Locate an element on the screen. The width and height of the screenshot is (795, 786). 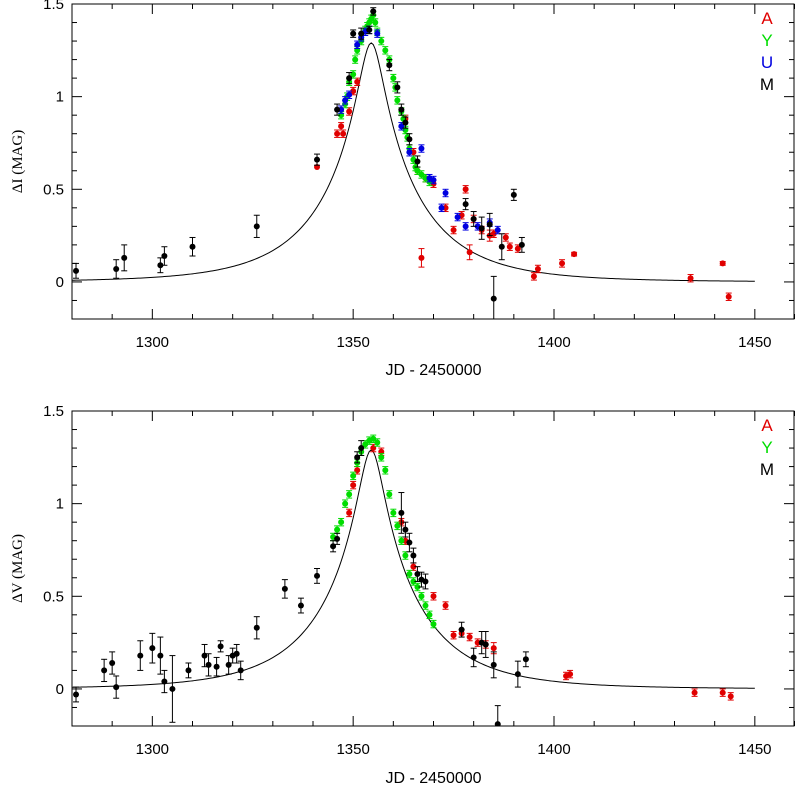
legend-entry-U: U is located at coordinates (767, 62).